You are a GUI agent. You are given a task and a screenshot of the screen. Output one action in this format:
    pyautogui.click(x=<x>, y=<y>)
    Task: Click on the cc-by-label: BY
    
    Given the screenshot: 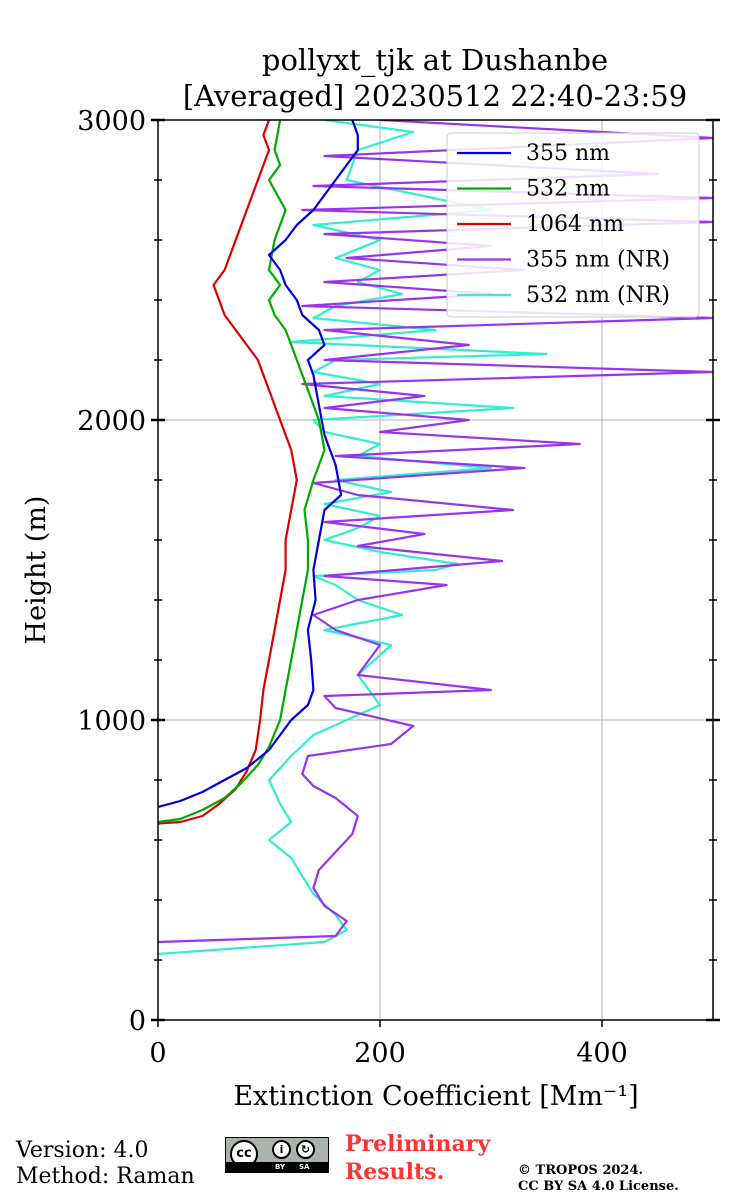 What is the action you would take?
    pyautogui.click(x=280, y=1167)
    